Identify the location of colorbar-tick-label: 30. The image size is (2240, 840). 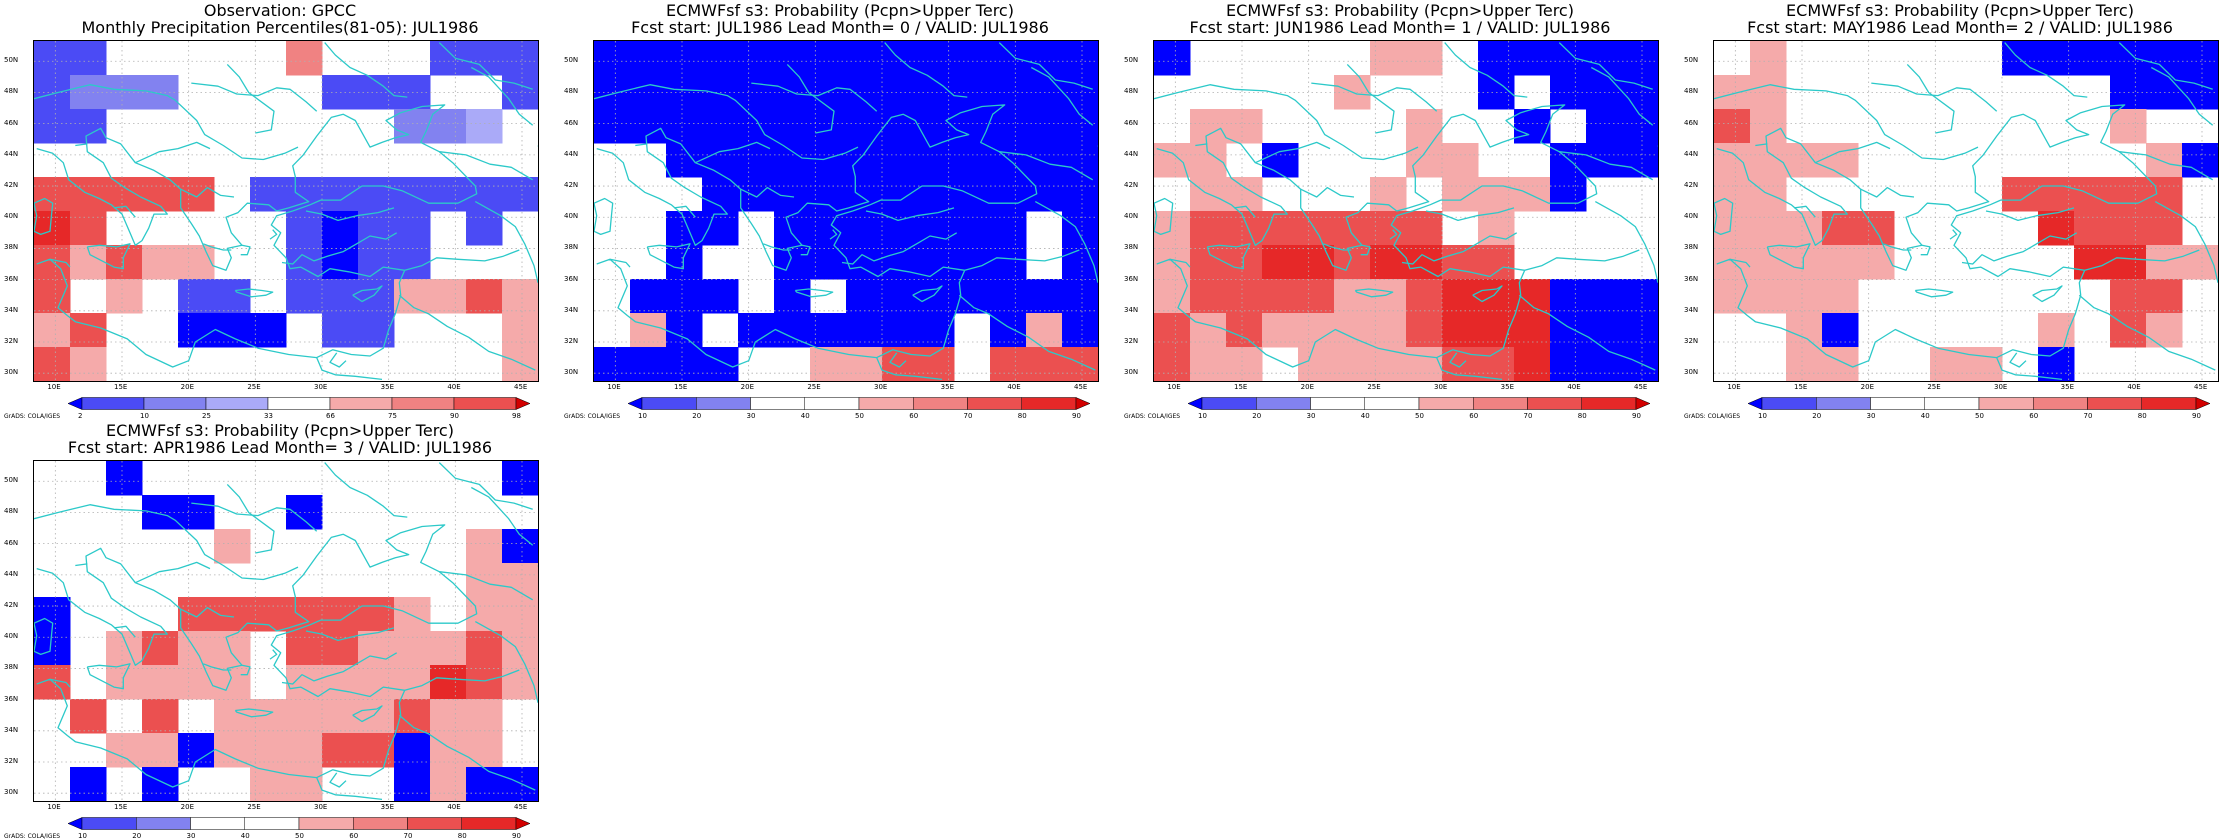
(1871, 416).